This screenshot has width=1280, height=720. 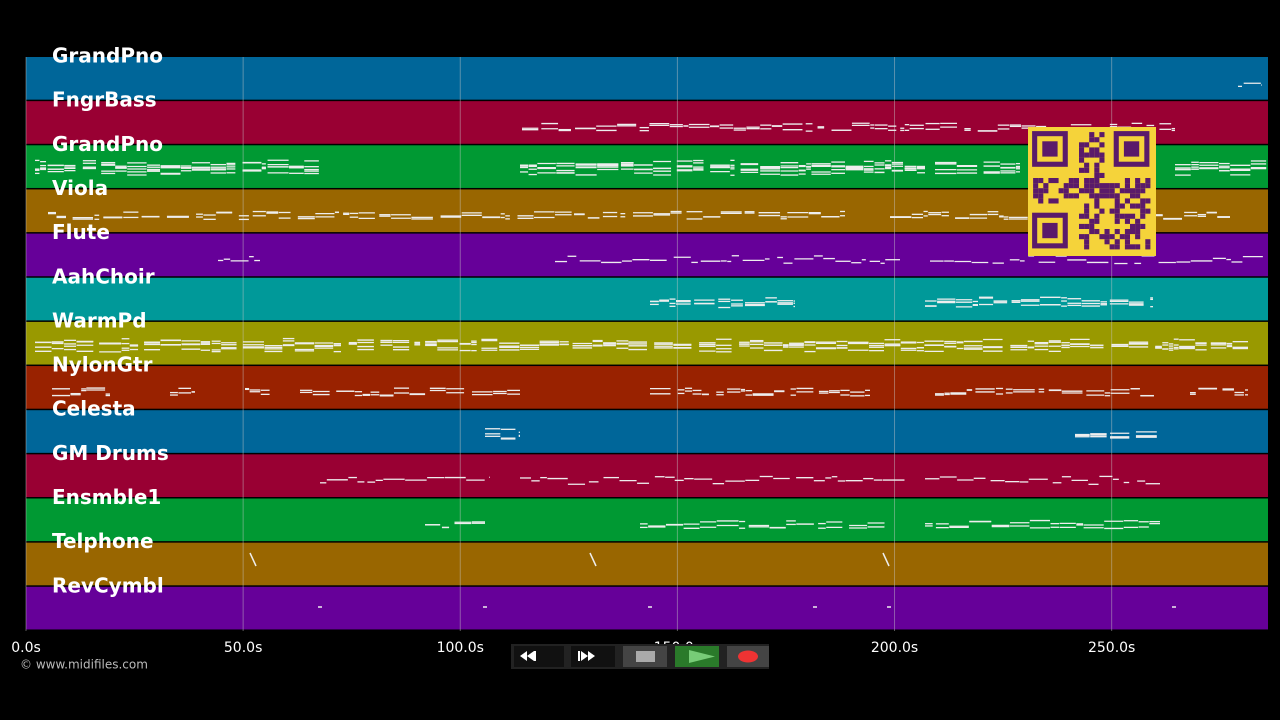 I want to click on track-name: WarmPd, so click(x=99, y=320).